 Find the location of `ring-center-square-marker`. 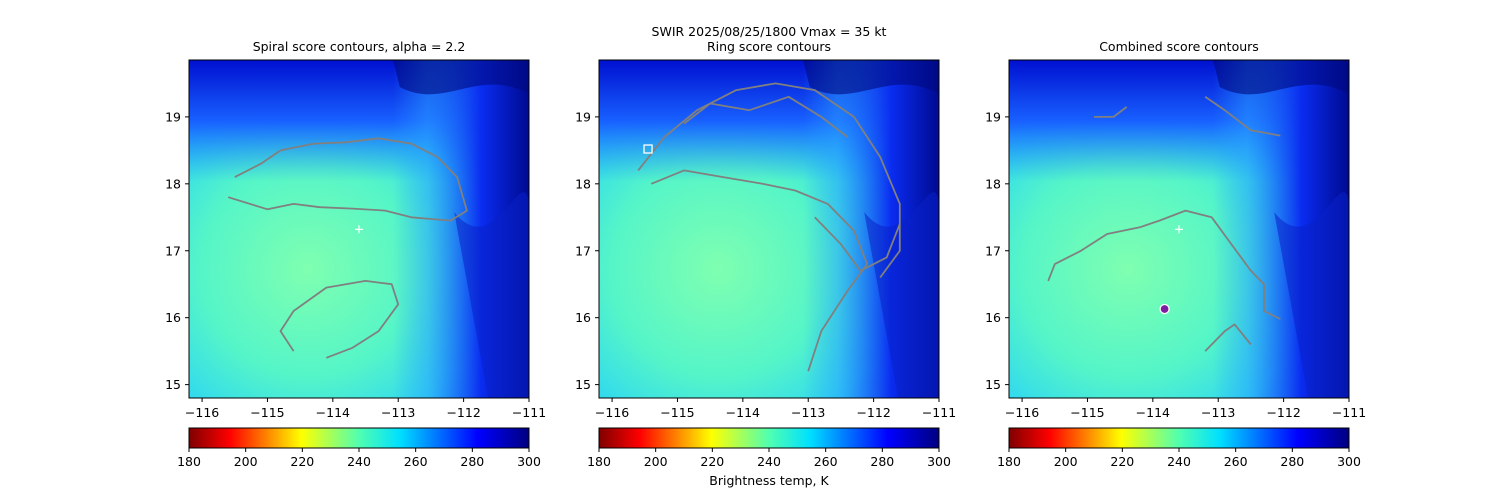

ring-center-square-marker is located at coordinates (648, 149).